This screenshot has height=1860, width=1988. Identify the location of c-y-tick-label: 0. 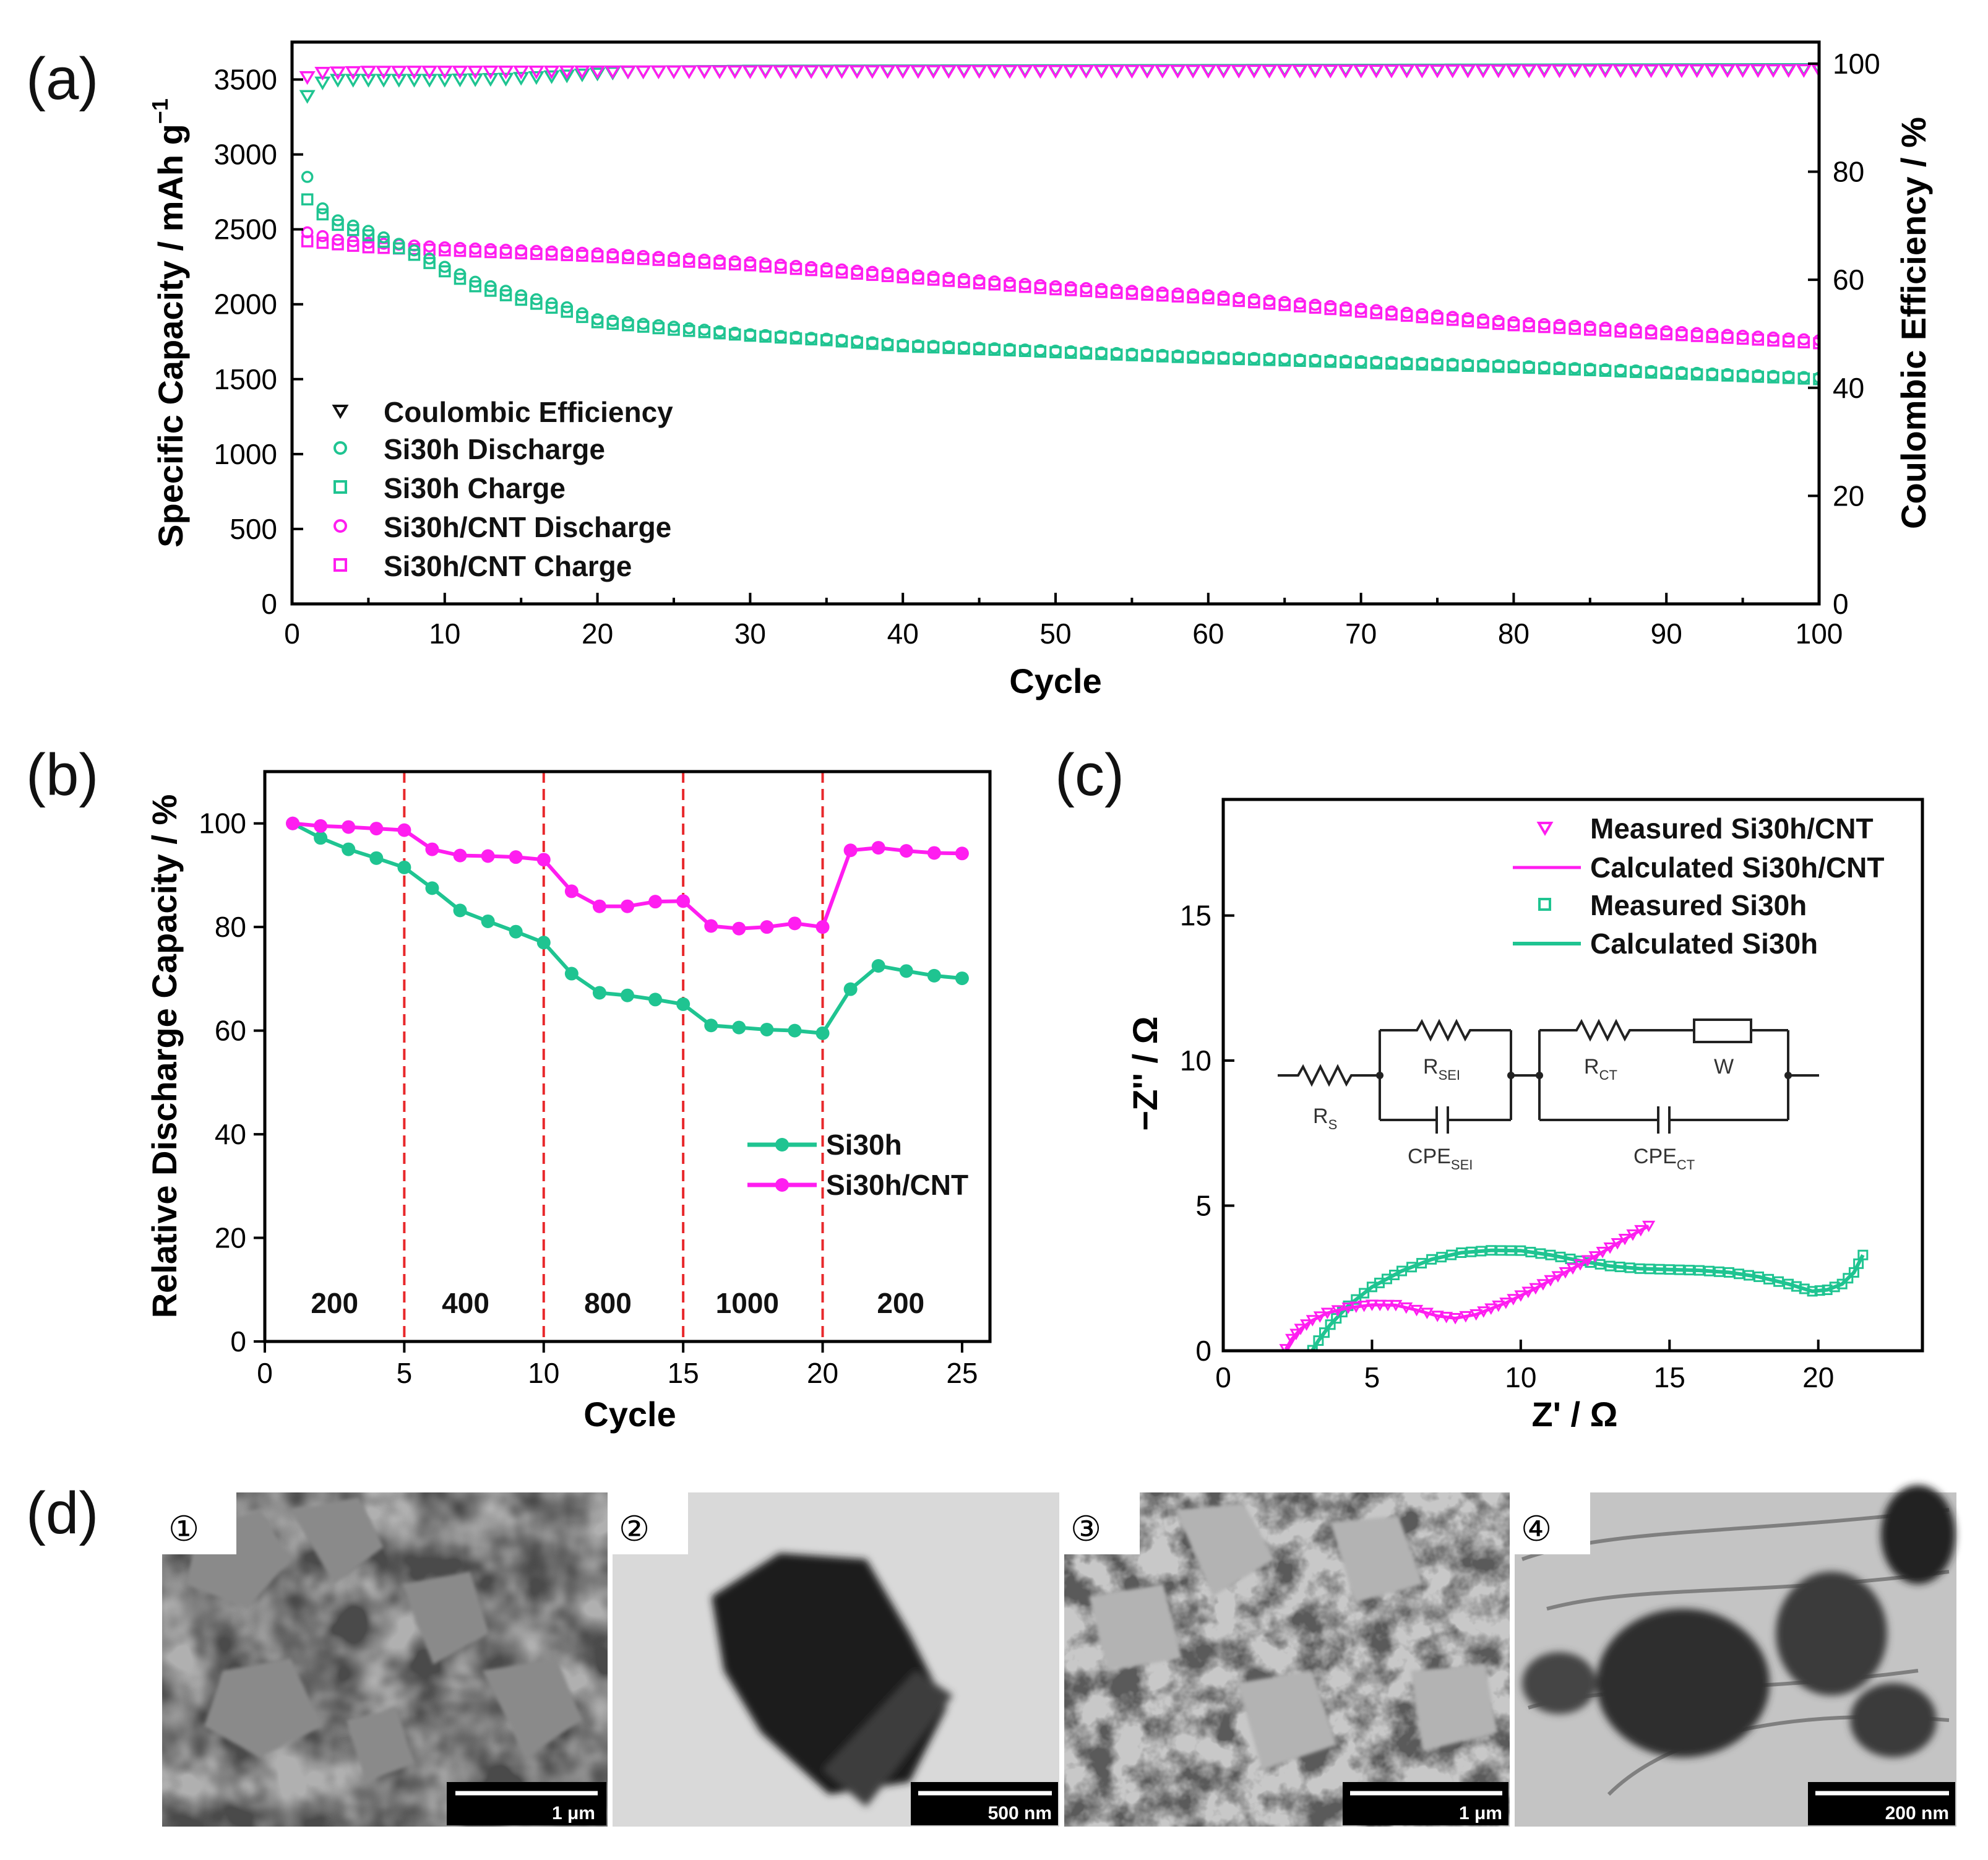
(1203, 1351).